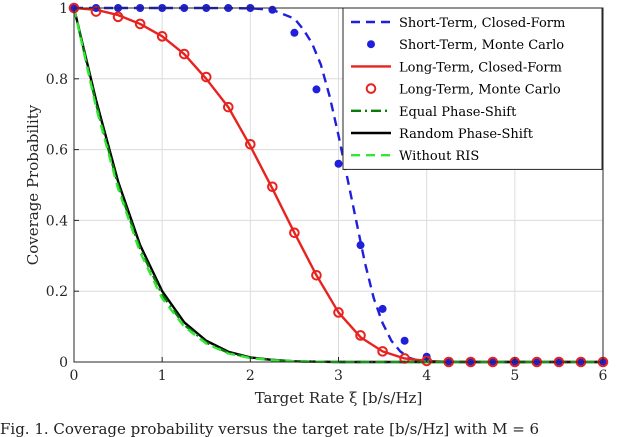 The height and width of the screenshot is (437, 640). I want to click on x-tick-label: 5, so click(514, 376).